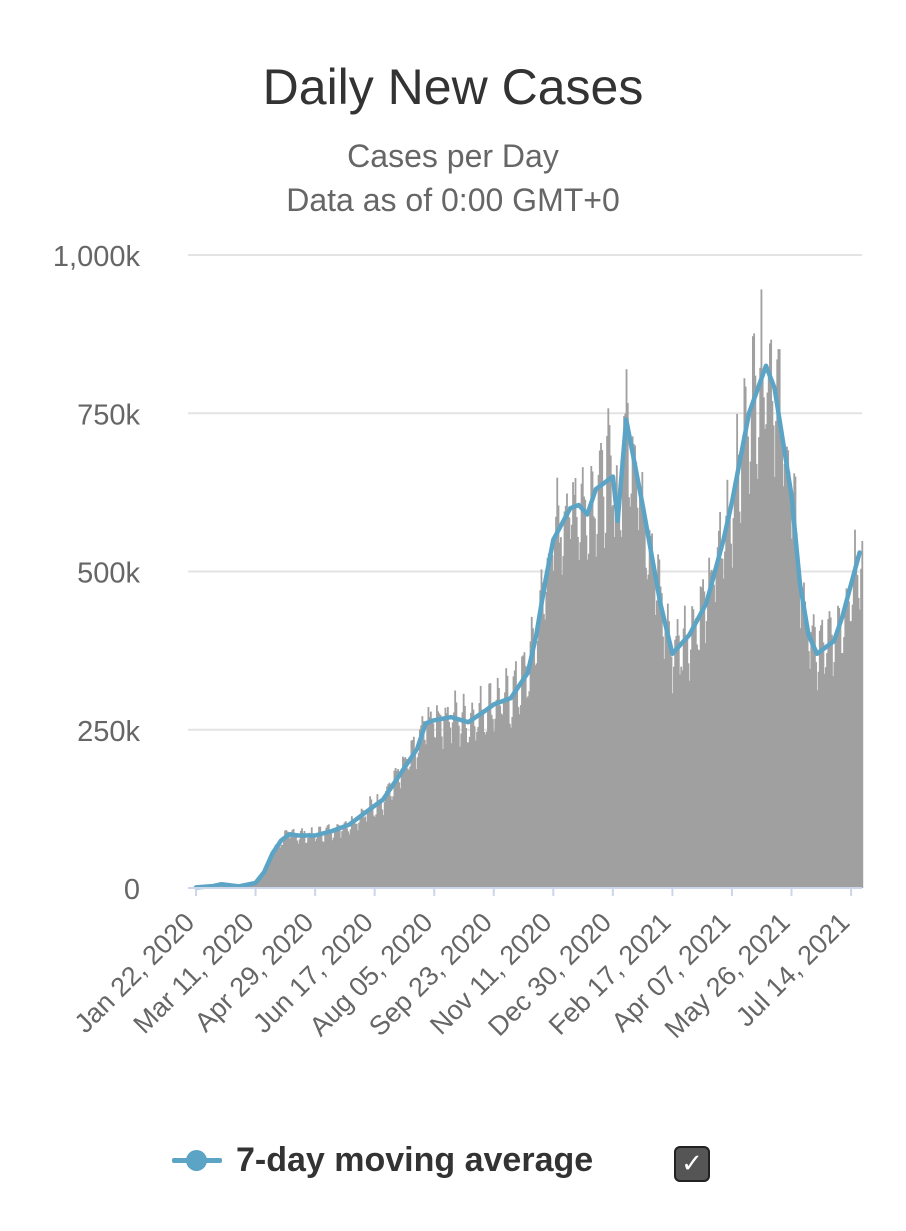 This screenshot has height=1231, width=906. Describe the element at coordinates (108, 574) in the screenshot. I see `y-tick-label: 500k` at that location.